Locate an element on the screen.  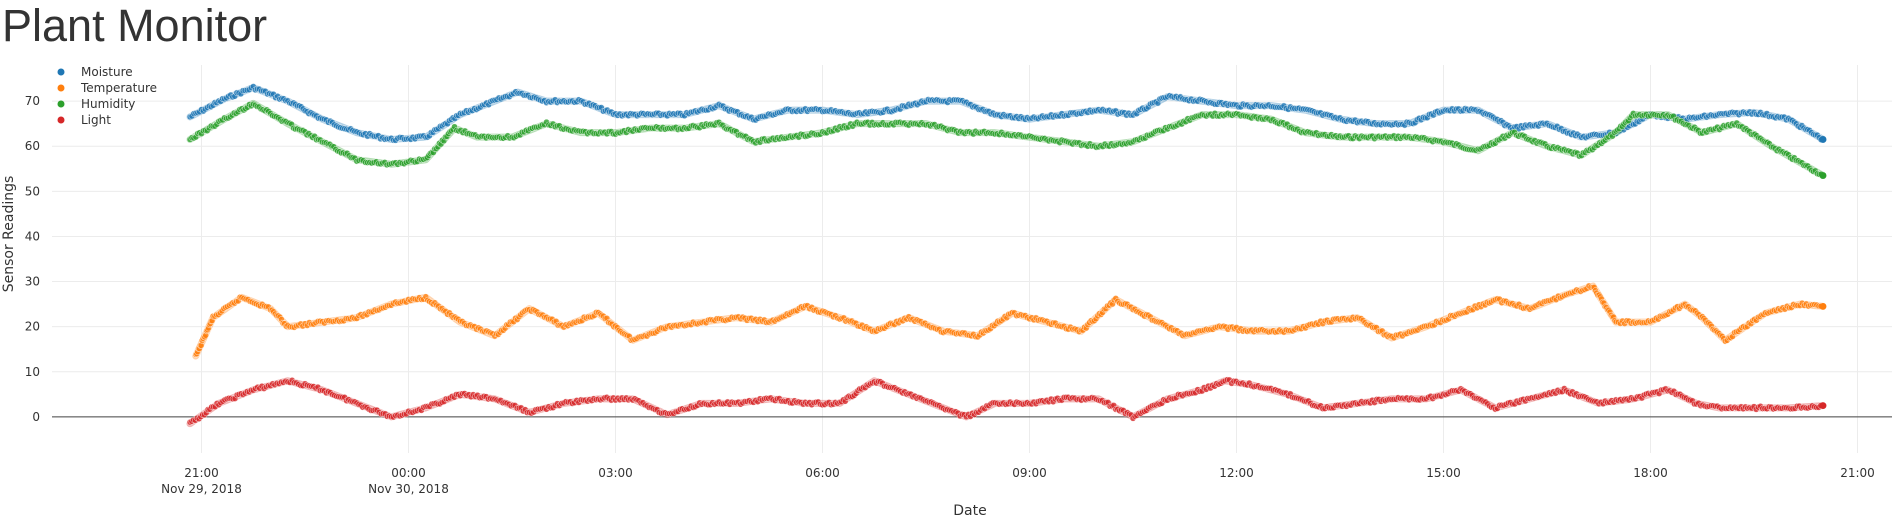
chart-legend: Moisture Temperature Humidity Light is located at coordinates (107, 96).